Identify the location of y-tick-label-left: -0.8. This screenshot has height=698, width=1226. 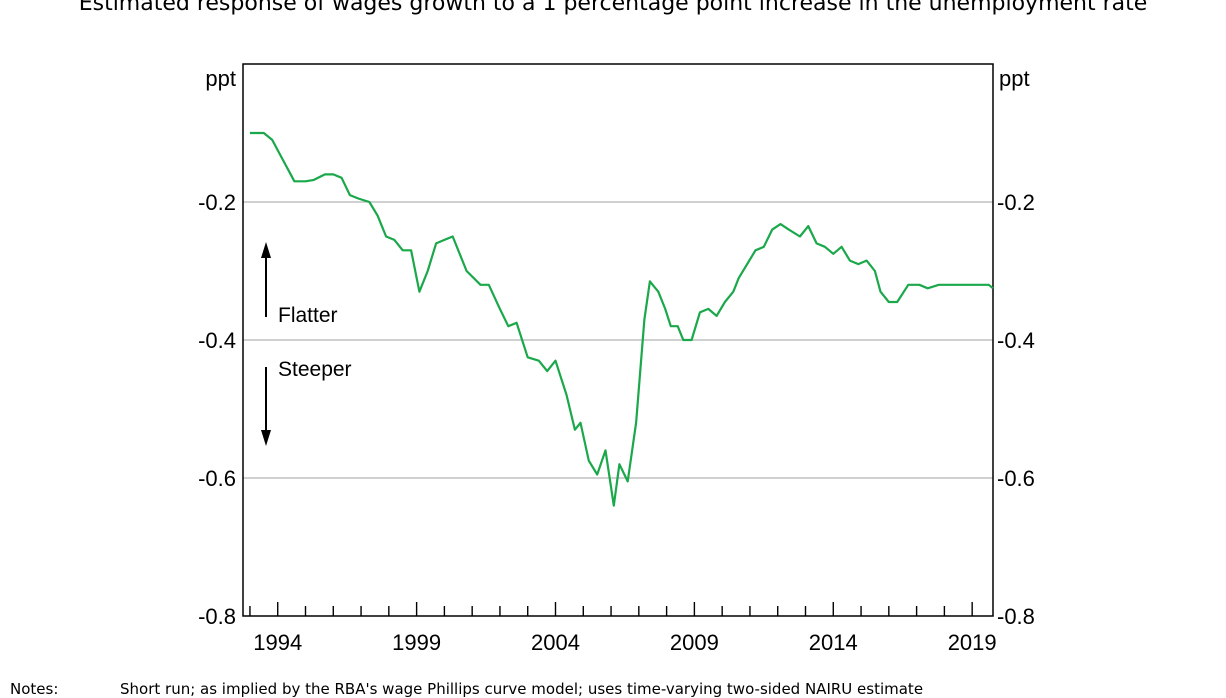
(217, 616).